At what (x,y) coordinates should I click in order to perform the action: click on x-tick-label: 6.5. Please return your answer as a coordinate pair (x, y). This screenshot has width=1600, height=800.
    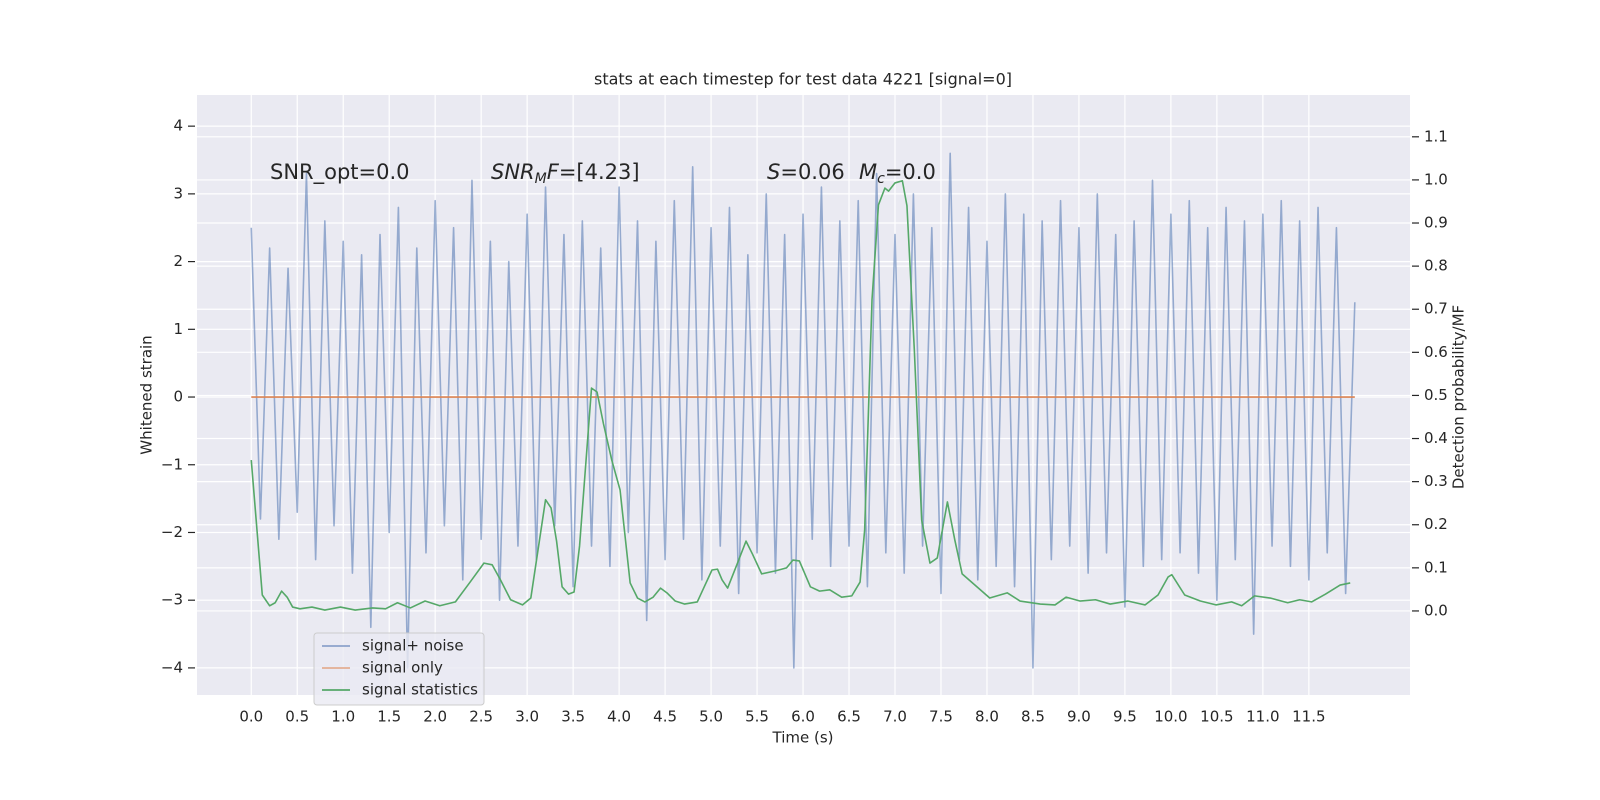
    Looking at the image, I should click on (849, 717).